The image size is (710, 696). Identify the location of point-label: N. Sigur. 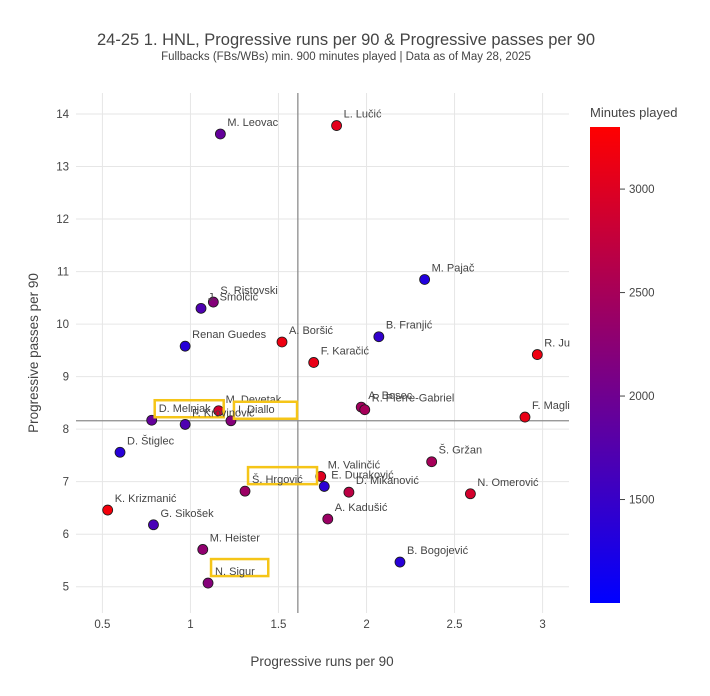
(235, 572).